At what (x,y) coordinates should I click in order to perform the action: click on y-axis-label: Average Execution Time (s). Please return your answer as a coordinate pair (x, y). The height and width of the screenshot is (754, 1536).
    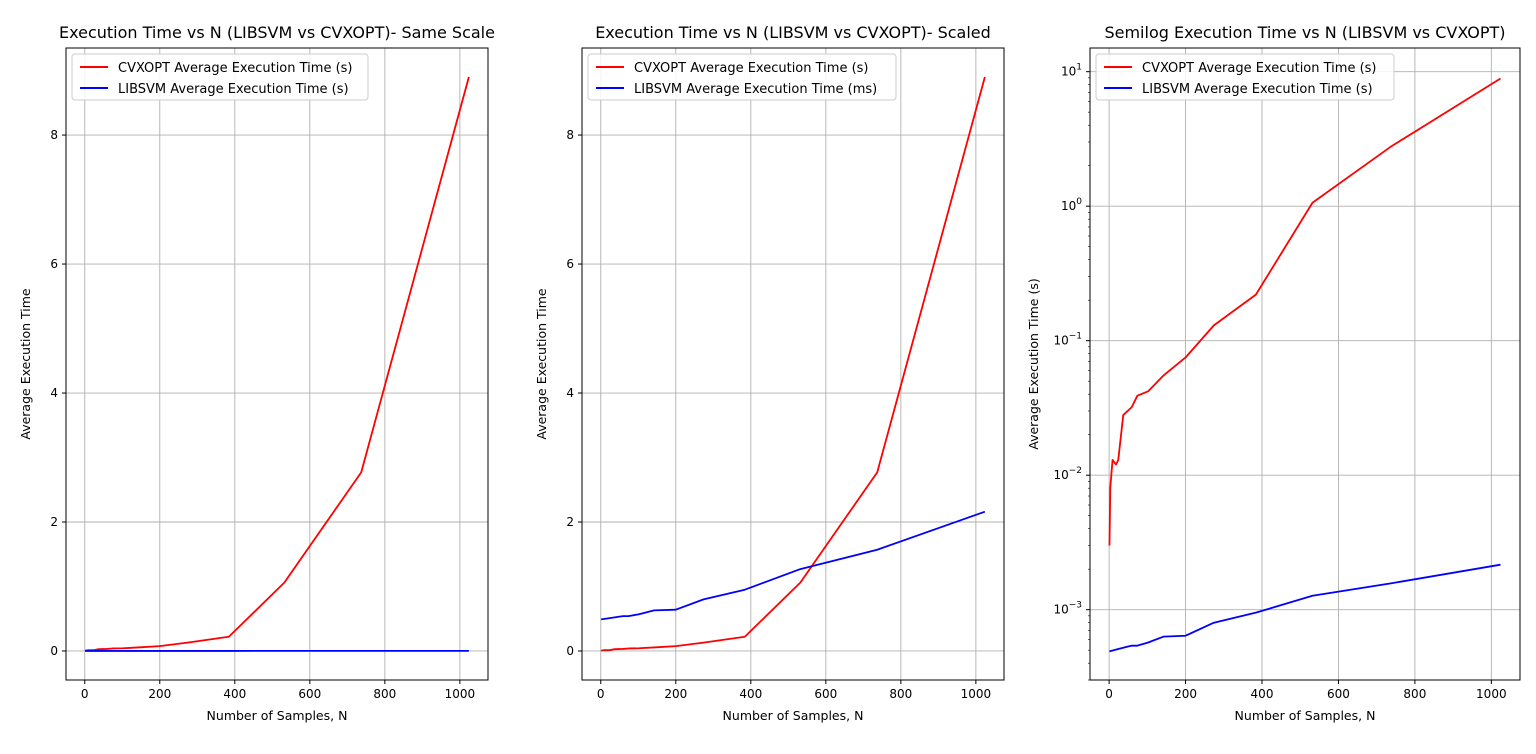
    Looking at the image, I should click on (1033, 363).